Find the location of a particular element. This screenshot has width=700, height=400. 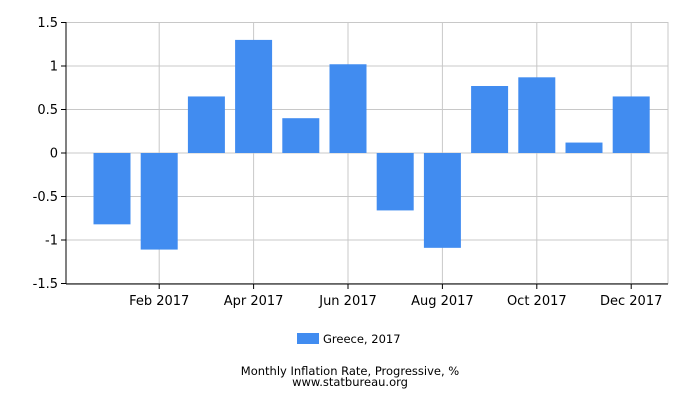

bar-apr-2017 is located at coordinates (254, 96).